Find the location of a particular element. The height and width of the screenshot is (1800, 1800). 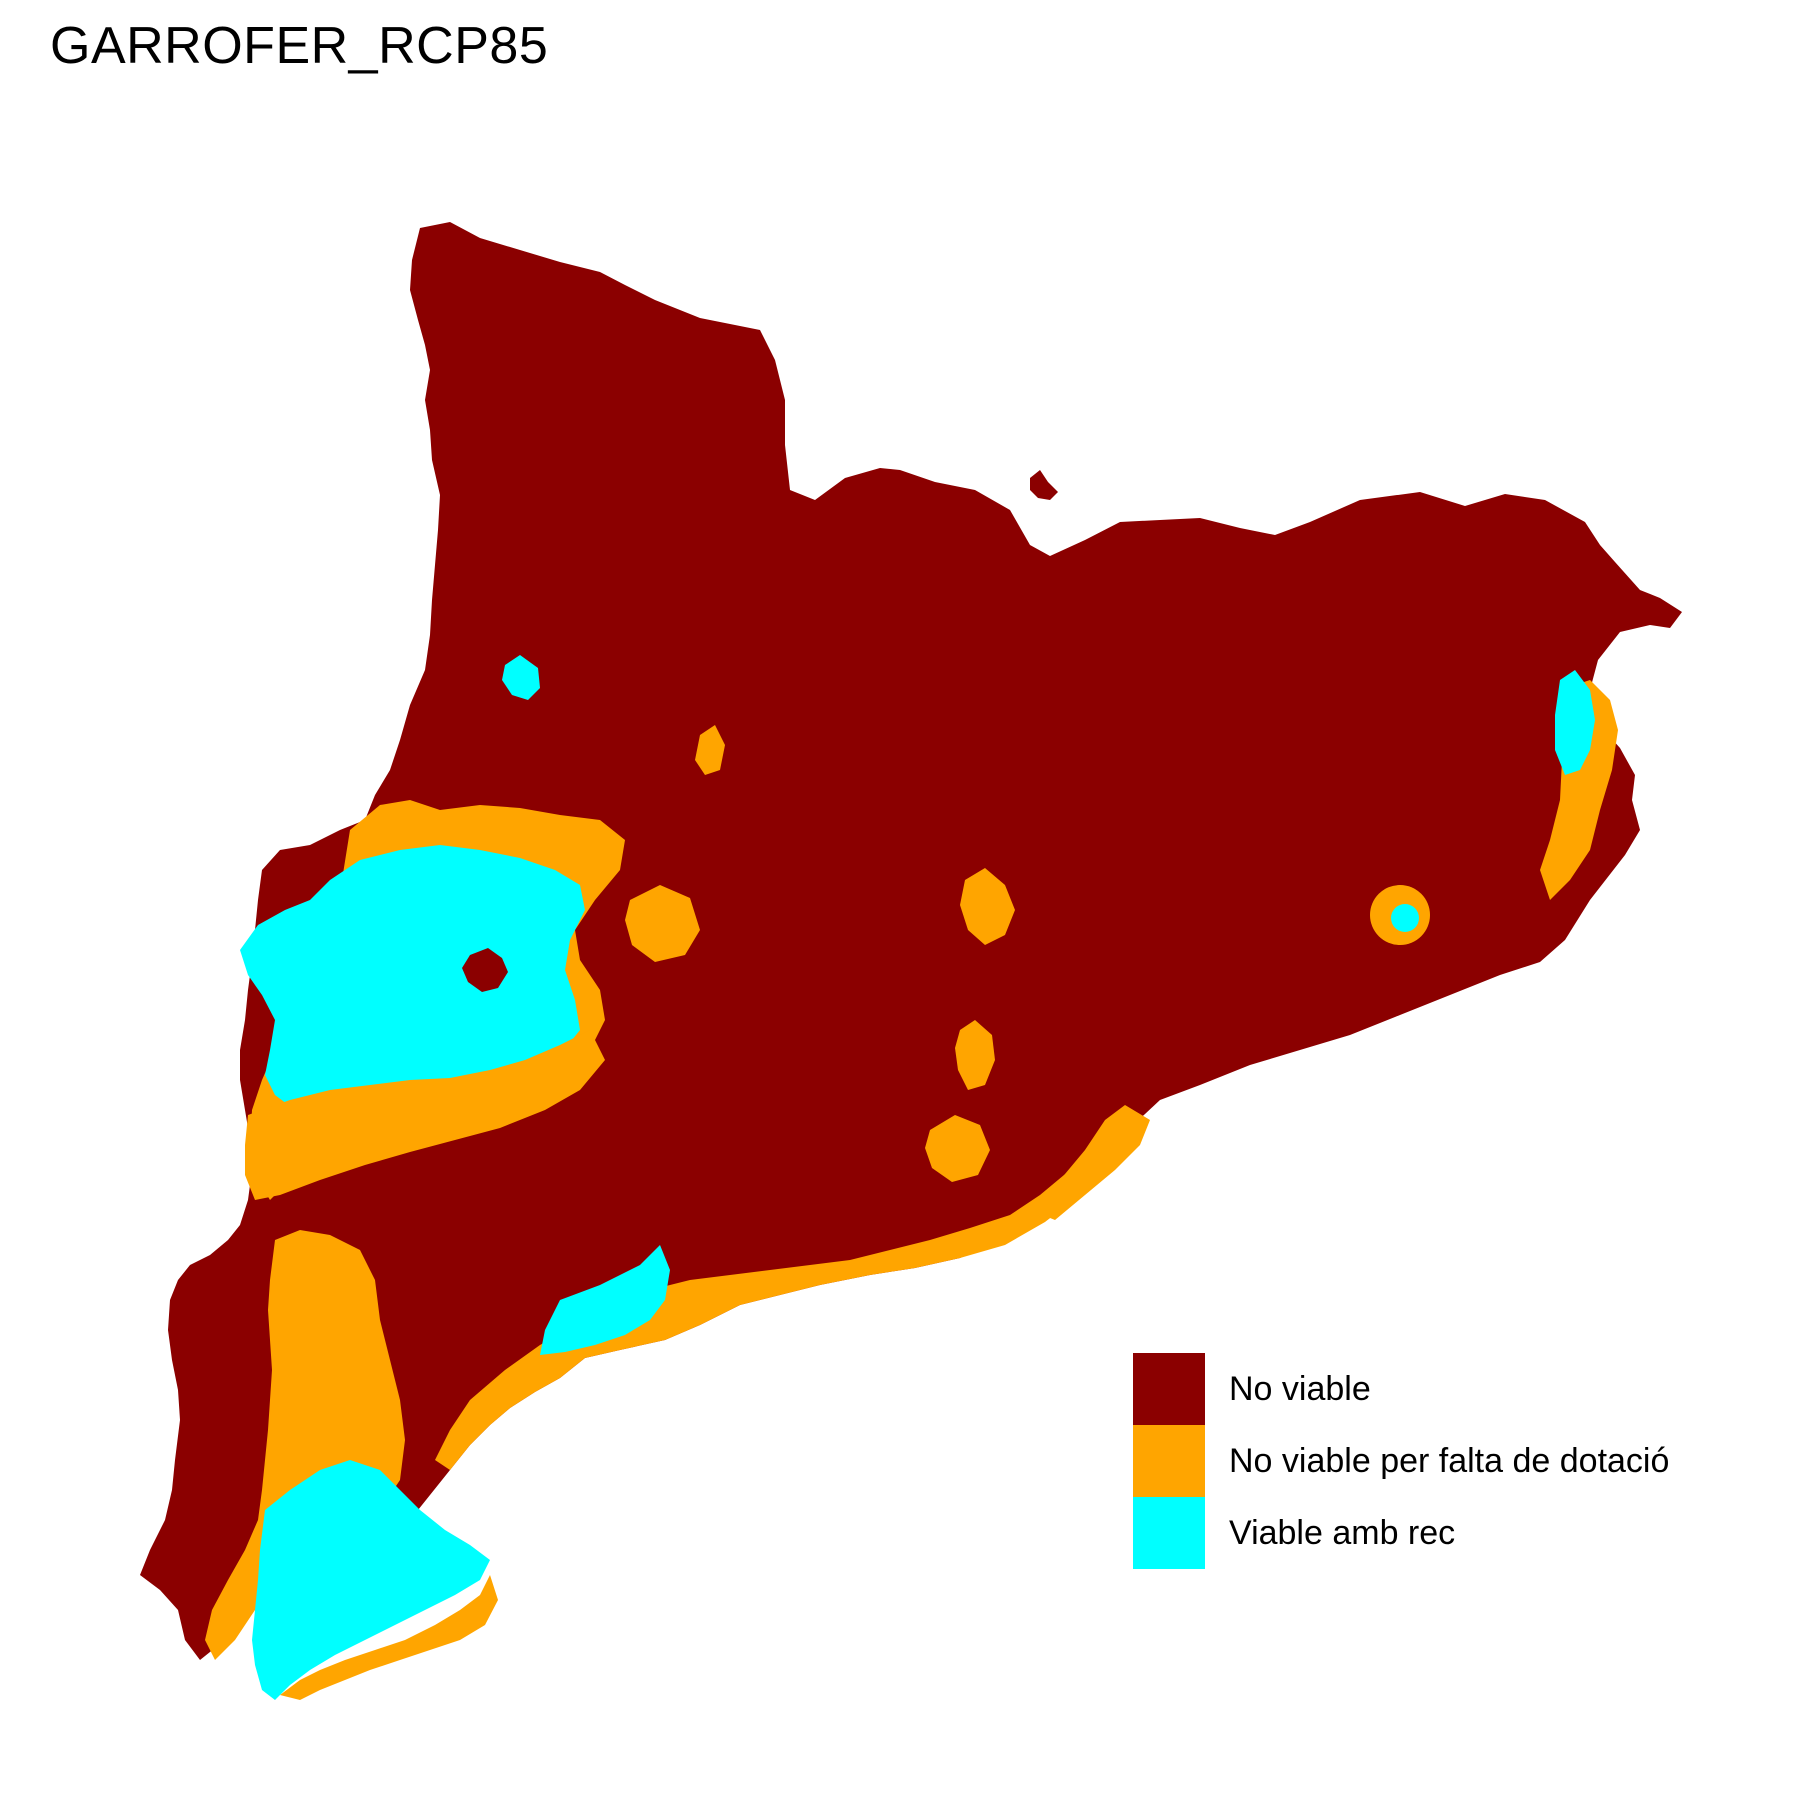

region-dotacio-coast is located at coordinates (787, 1292).